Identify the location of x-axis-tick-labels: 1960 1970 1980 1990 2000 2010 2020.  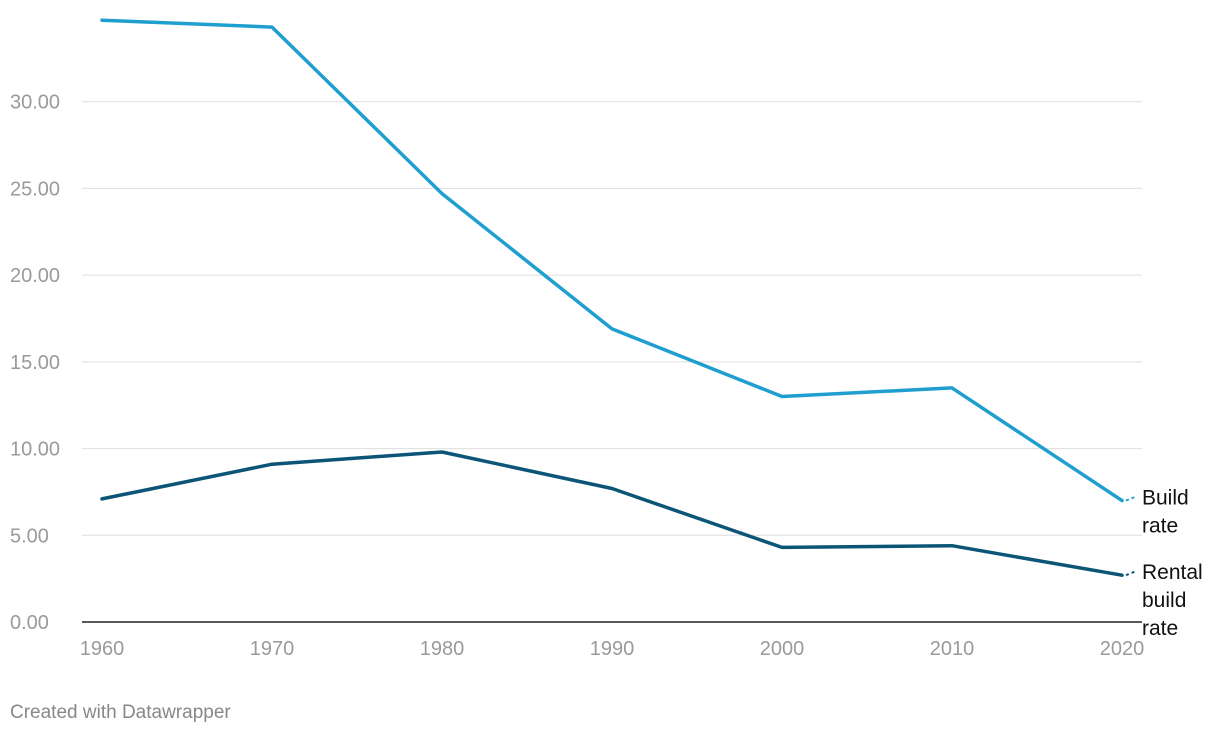
(612, 649).